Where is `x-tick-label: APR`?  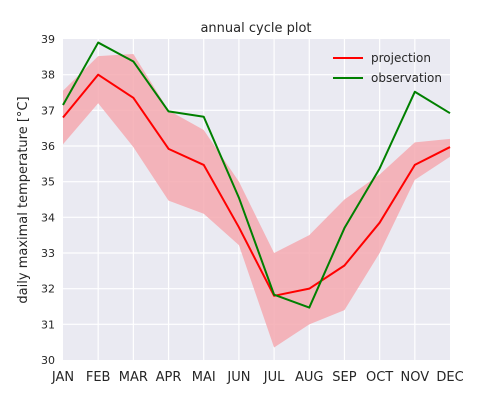 x-tick-label: APR is located at coordinates (169, 377).